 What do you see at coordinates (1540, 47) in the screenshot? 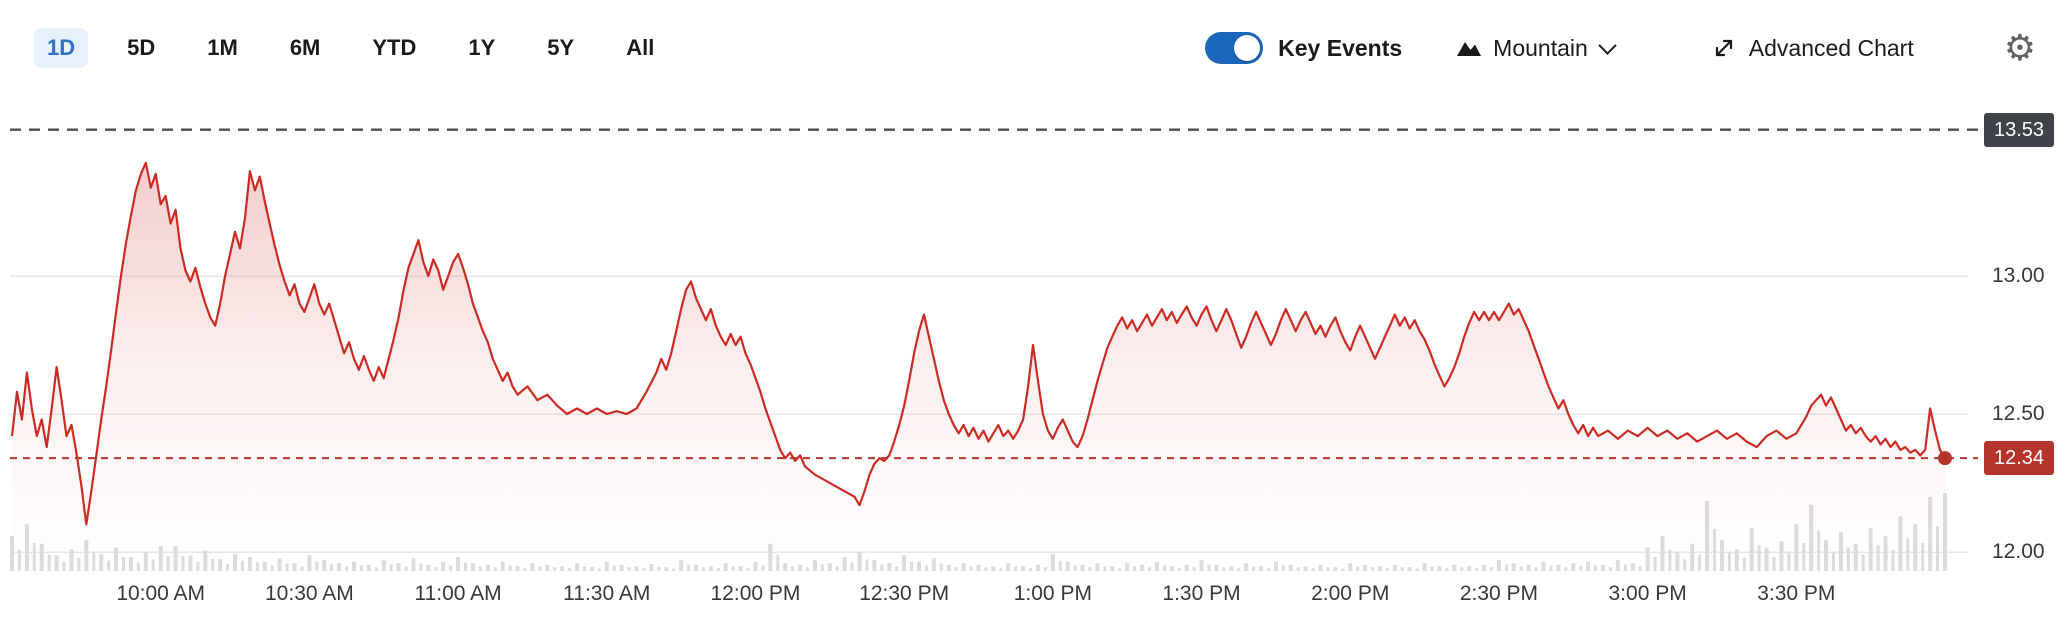
I see `chart-type-label: Mountain` at bounding box center [1540, 47].